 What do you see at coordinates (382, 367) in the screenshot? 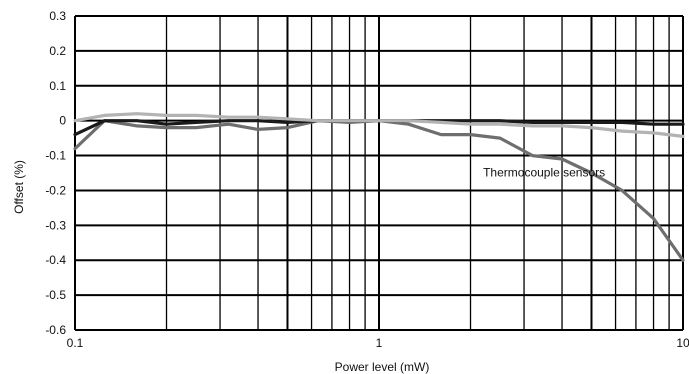
I see `x-axis-title: Power level (mW)` at bounding box center [382, 367].